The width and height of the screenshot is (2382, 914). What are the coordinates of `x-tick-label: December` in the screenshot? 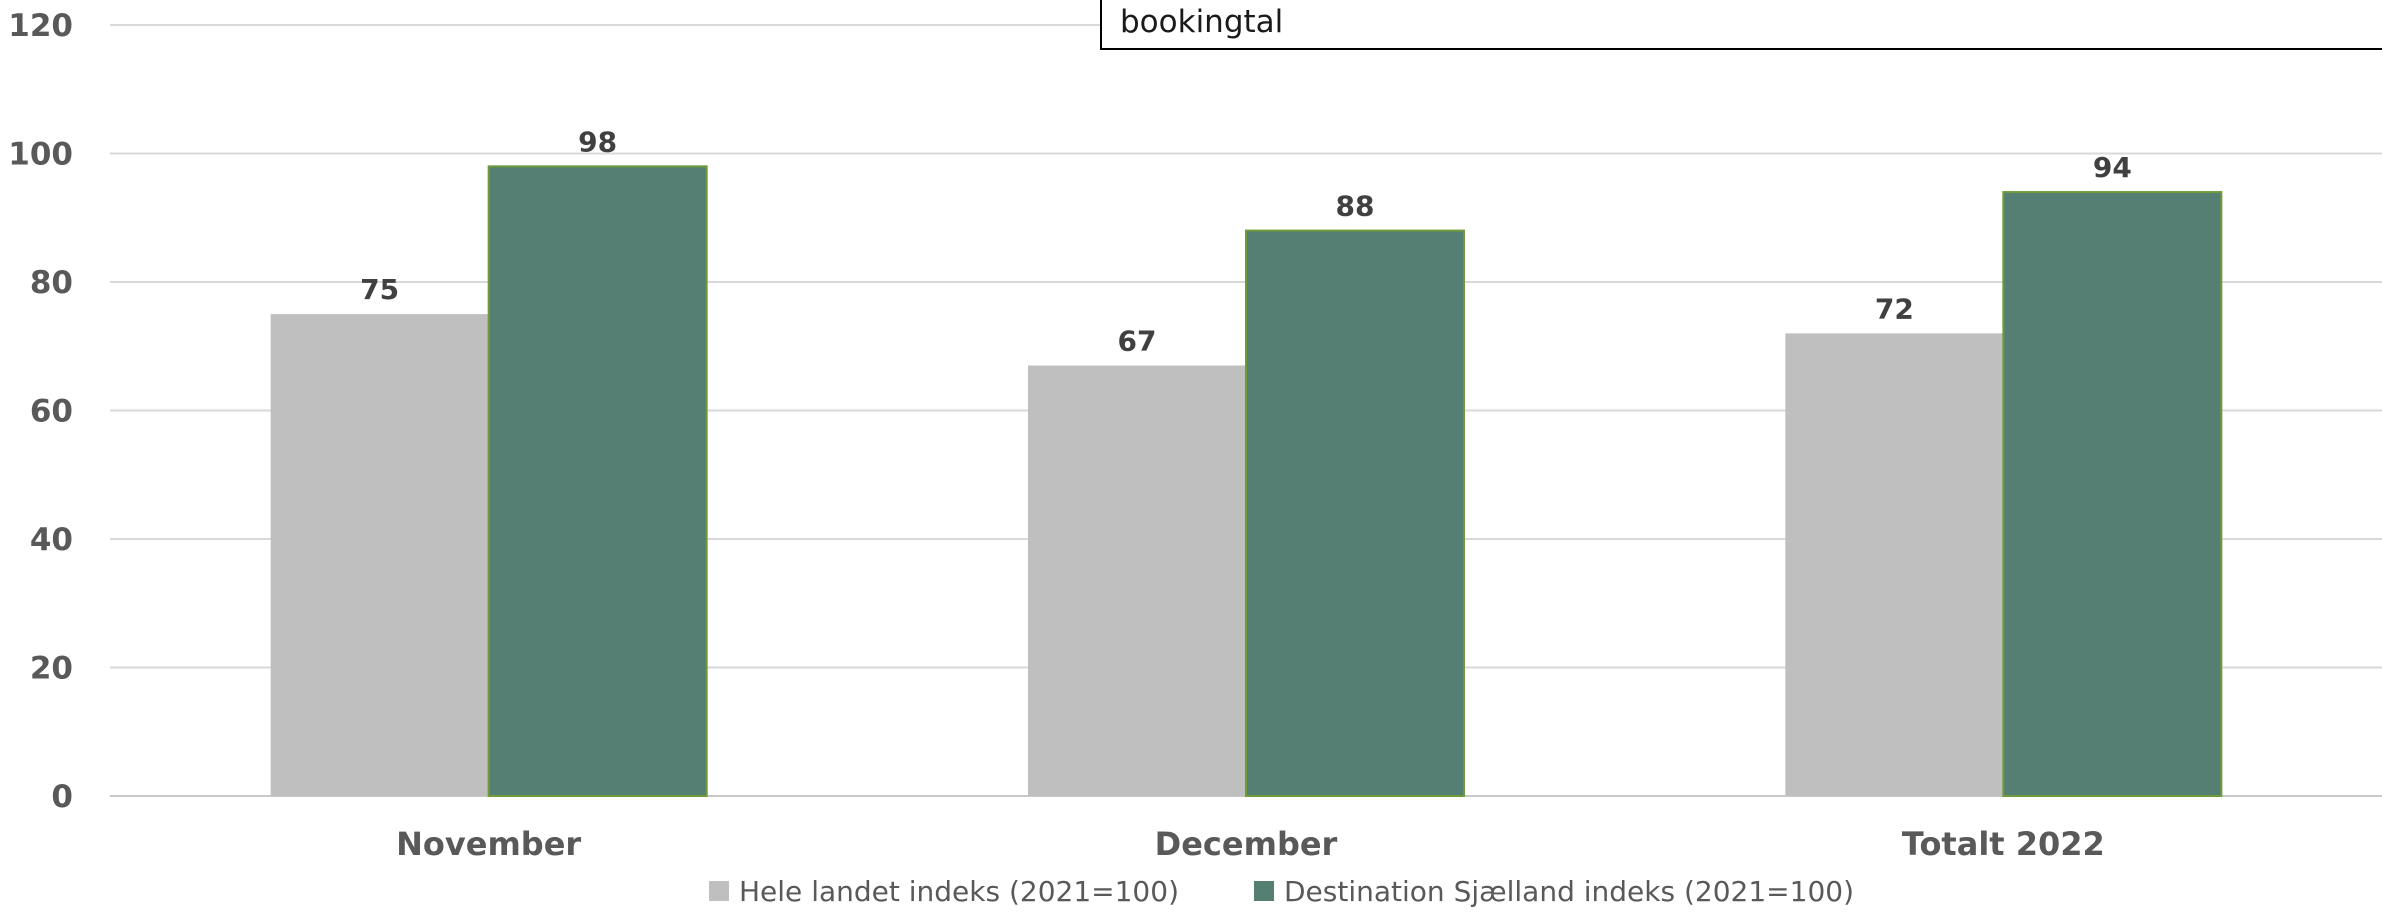 It's located at (1246, 844).